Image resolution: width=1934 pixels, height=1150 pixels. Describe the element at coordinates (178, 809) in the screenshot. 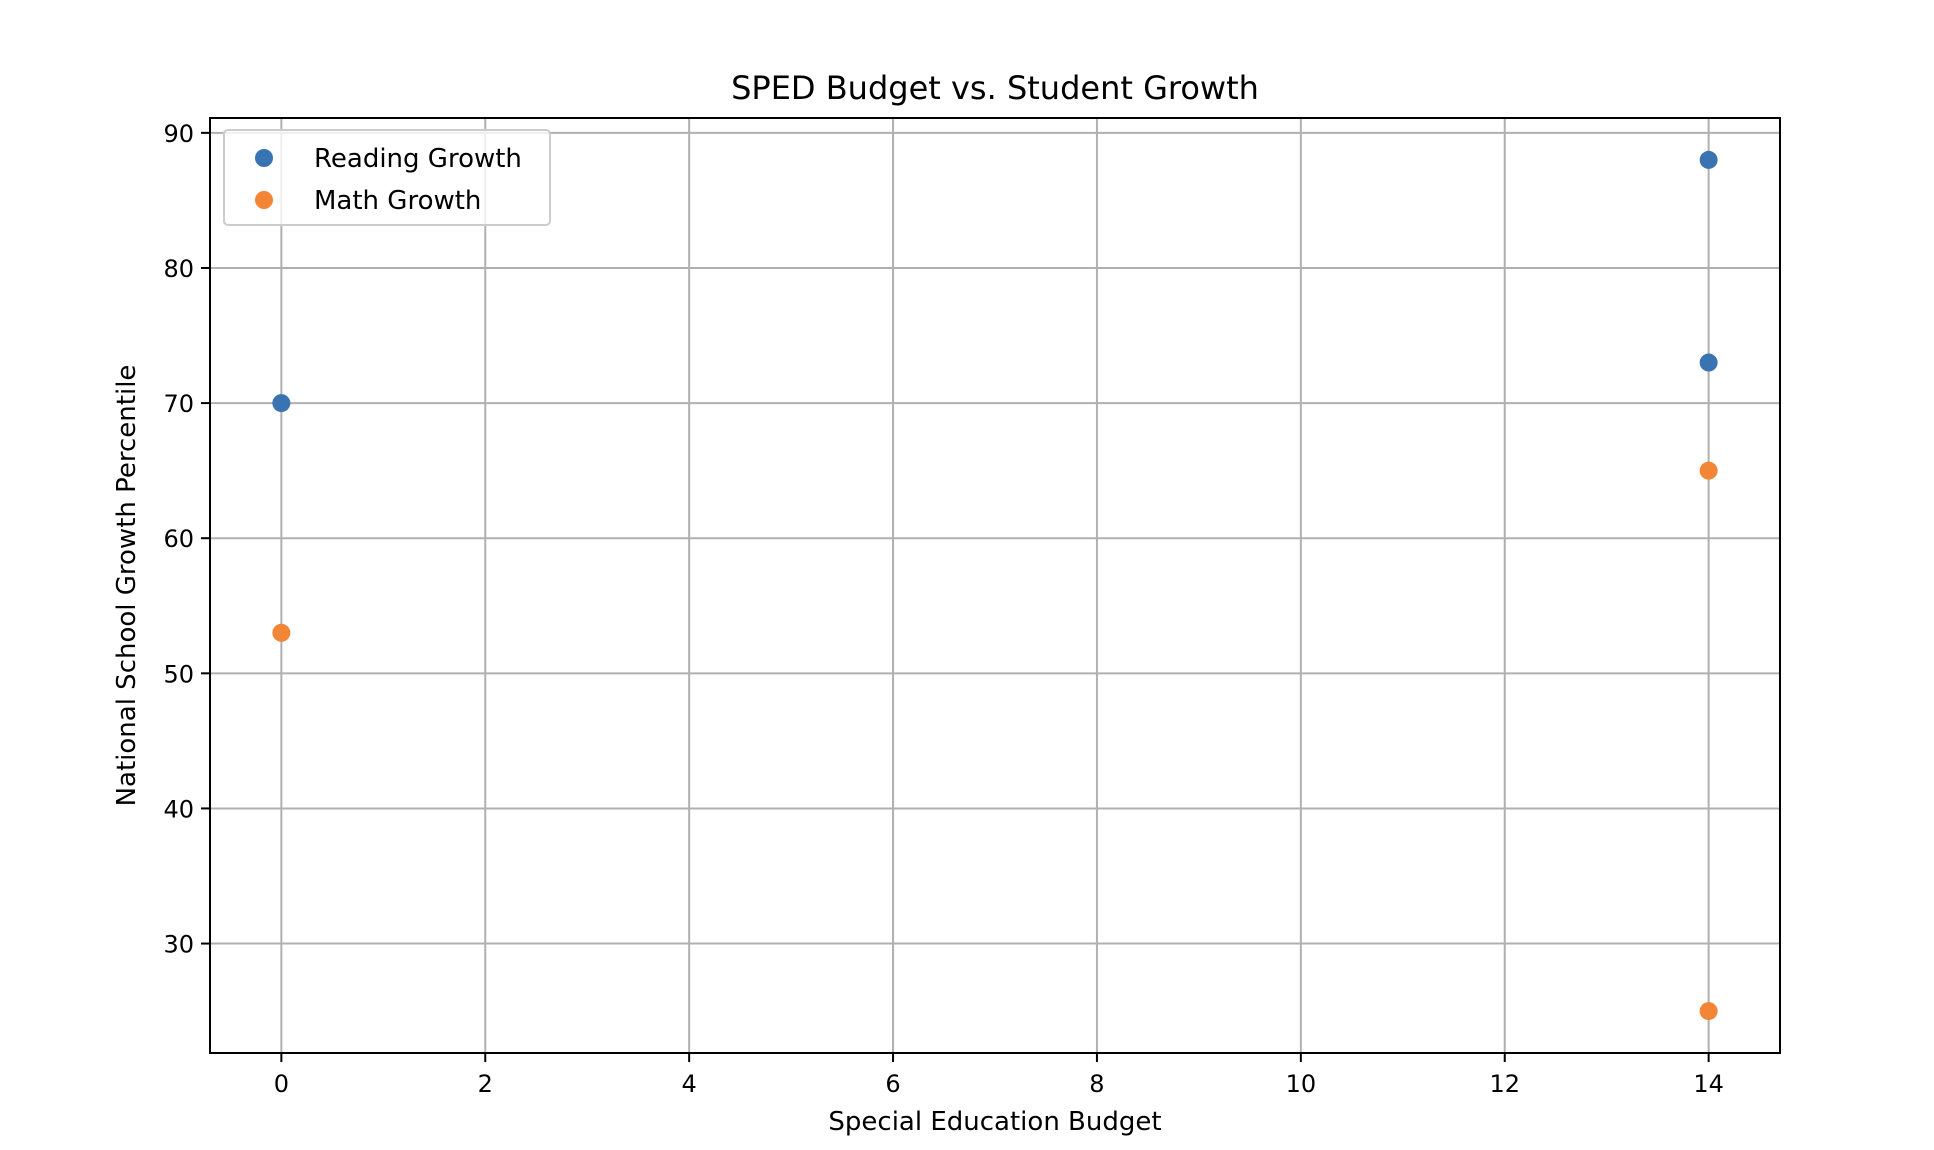

I see `y-tick-label: 40` at that location.